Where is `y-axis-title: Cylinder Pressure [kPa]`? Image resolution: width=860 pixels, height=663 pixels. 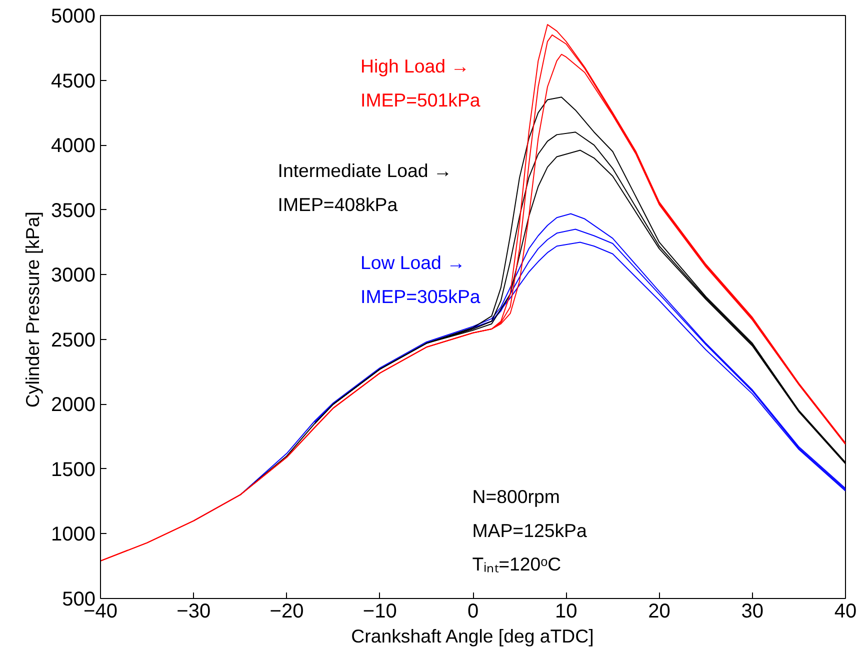
y-axis-title: Cylinder Pressure [kPa] is located at coordinates (33, 310).